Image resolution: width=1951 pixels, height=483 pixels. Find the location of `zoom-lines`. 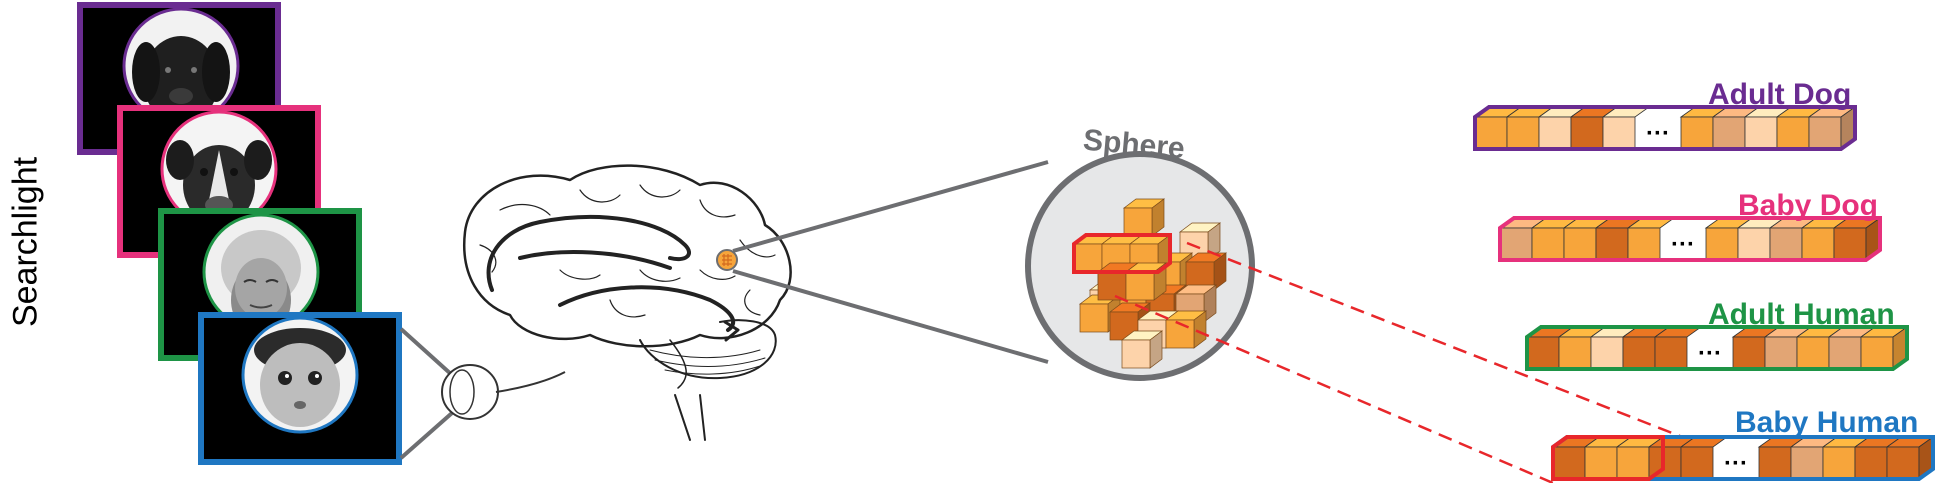

zoom-lines is located at coordinates (890, 262).